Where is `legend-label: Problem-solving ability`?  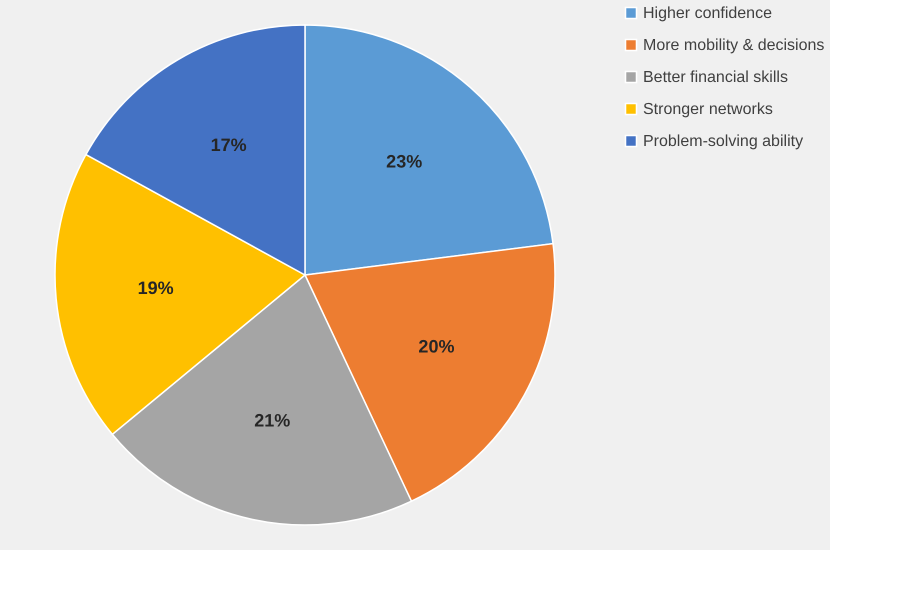
legend-label: Problem-solving ability is located at coordinates (723, 141).